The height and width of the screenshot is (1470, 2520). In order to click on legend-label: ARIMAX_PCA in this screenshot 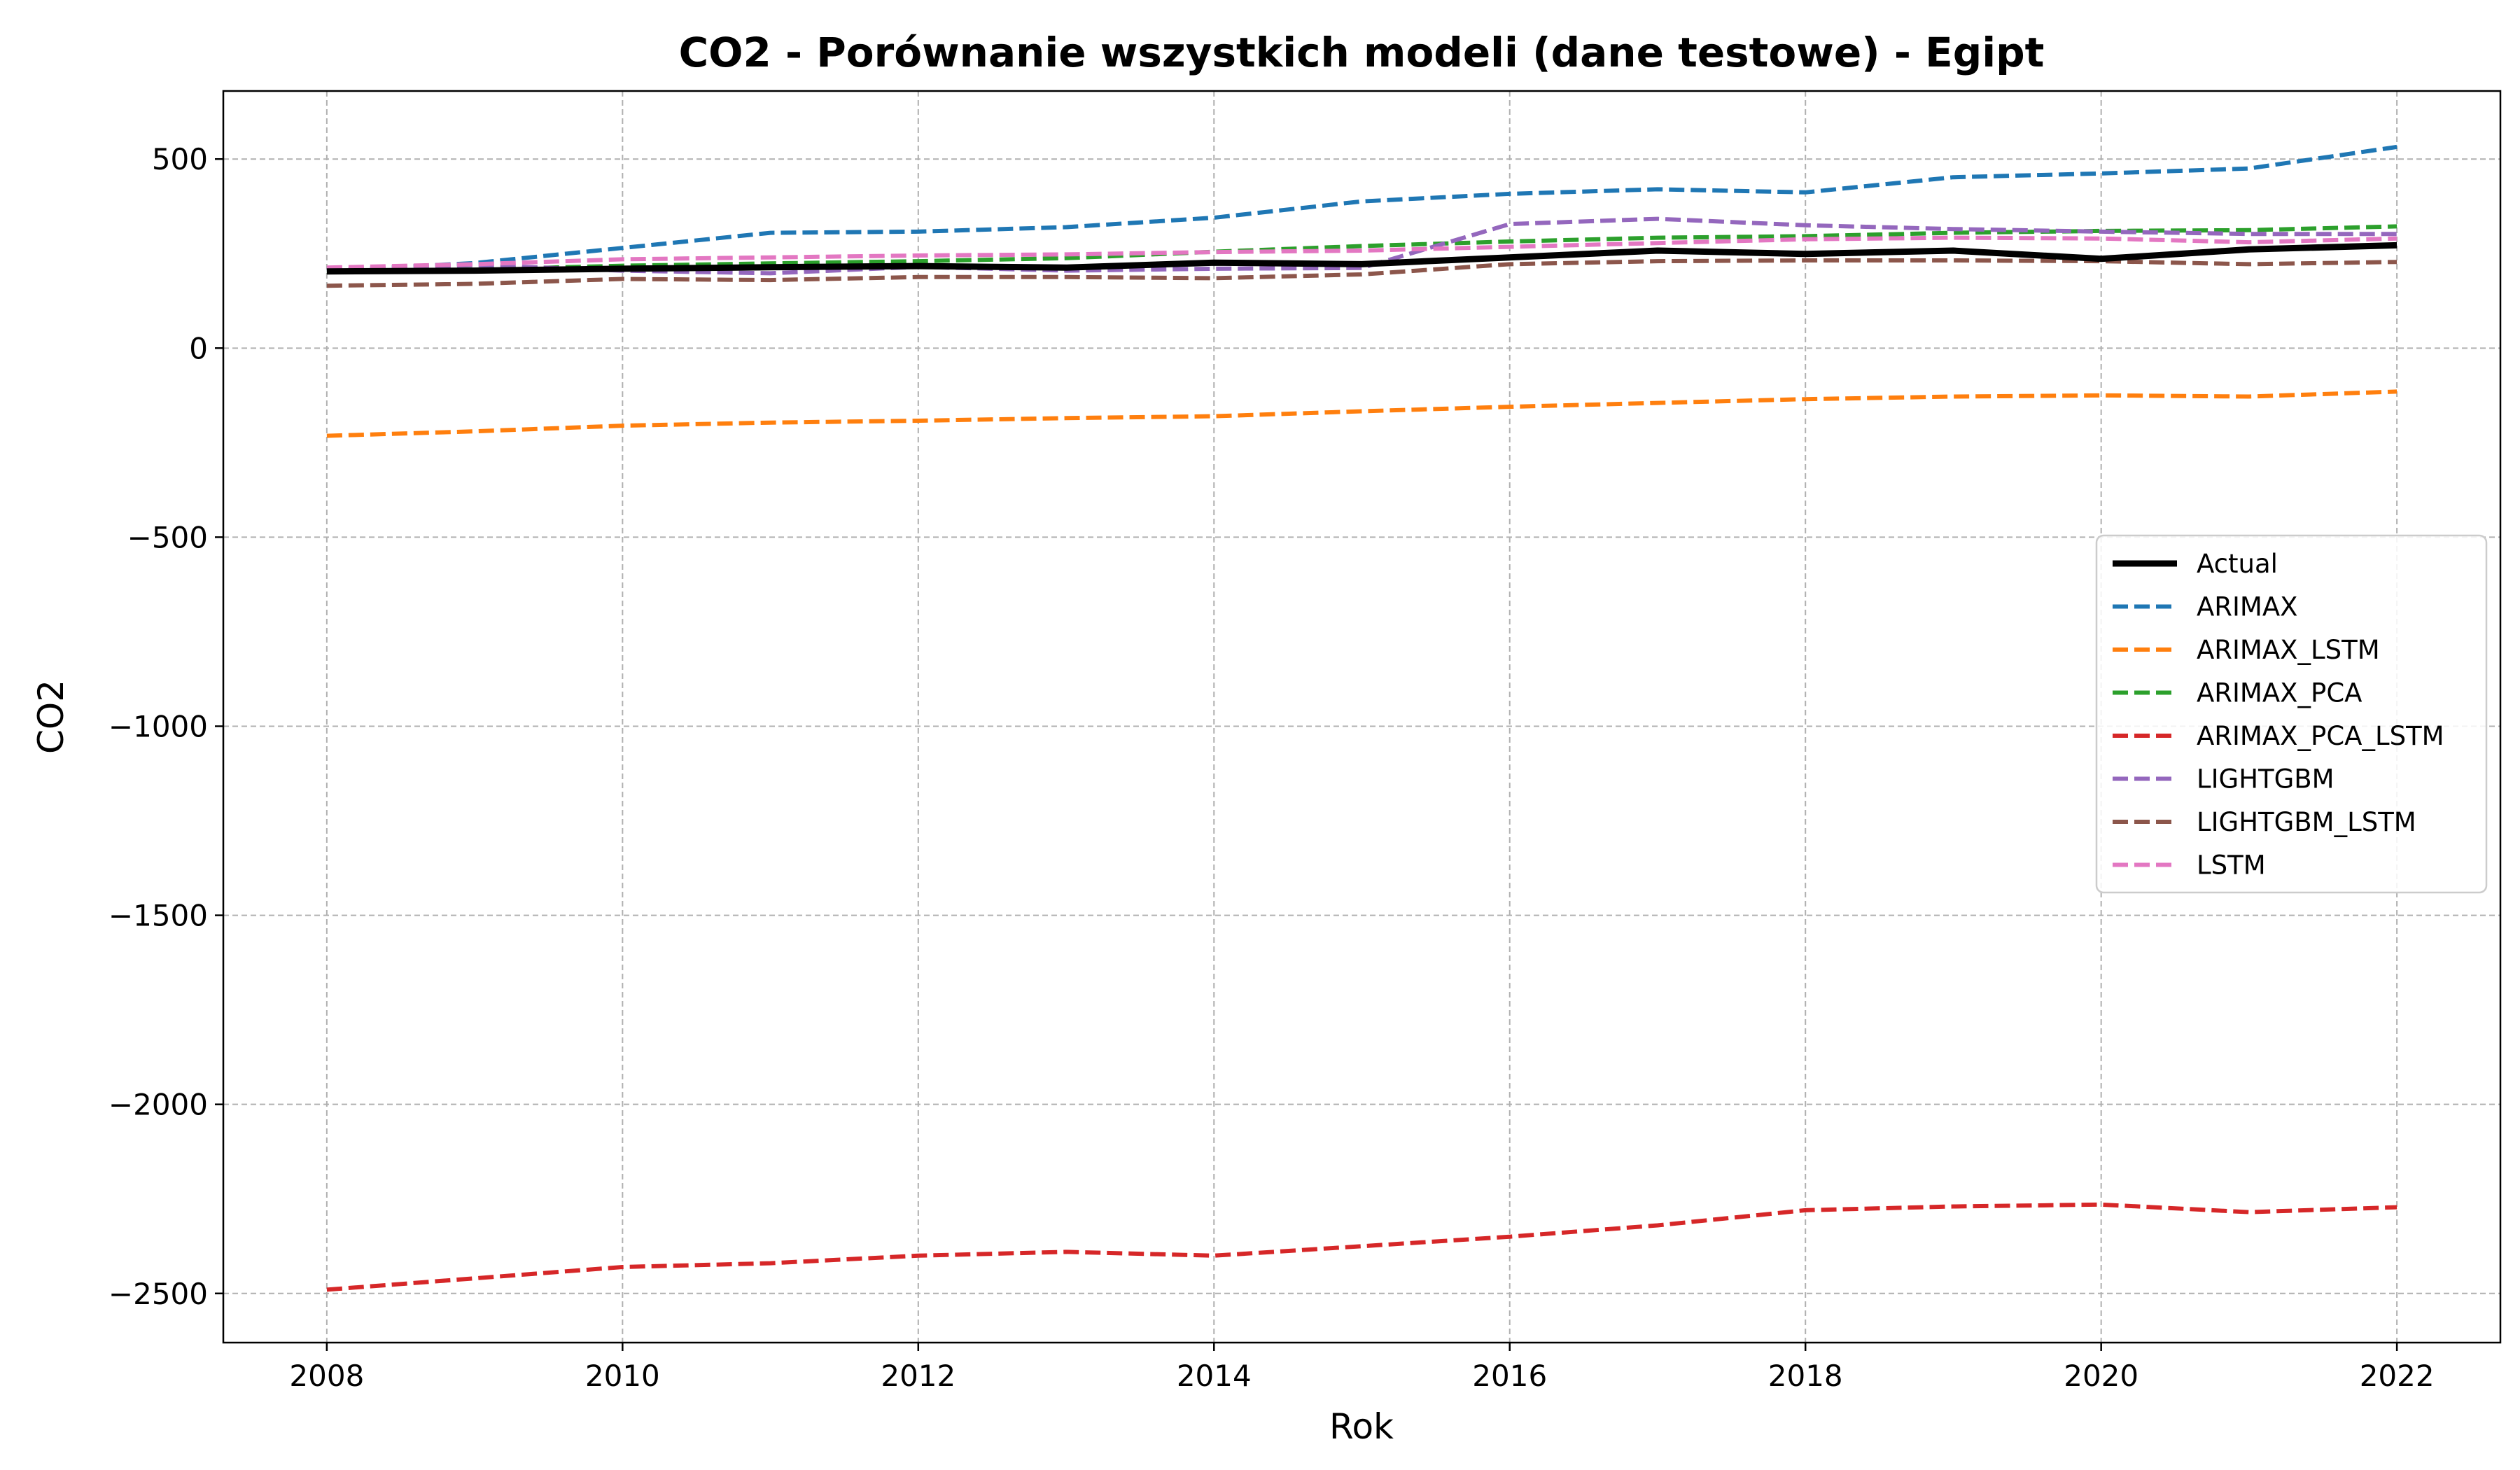, I will do `click(2279, 693)`.